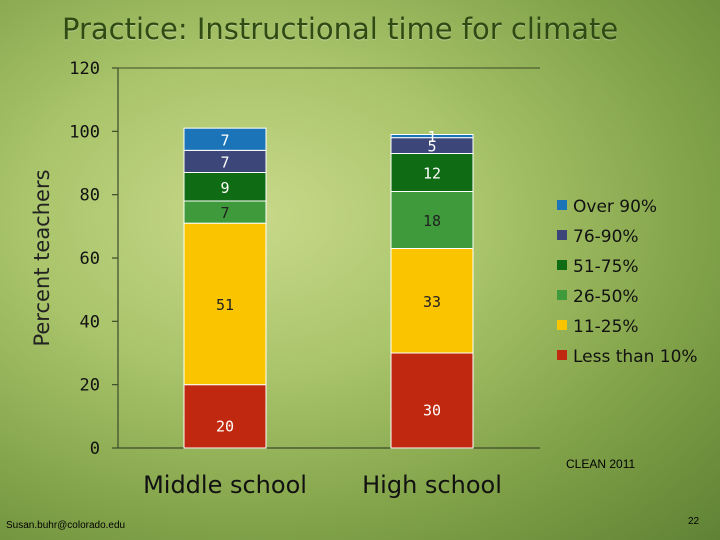  Describe the element at coordinates (66, 525) in the screenshot. I see `footer-email: Susan.buhr@colorado.edu` at that location.